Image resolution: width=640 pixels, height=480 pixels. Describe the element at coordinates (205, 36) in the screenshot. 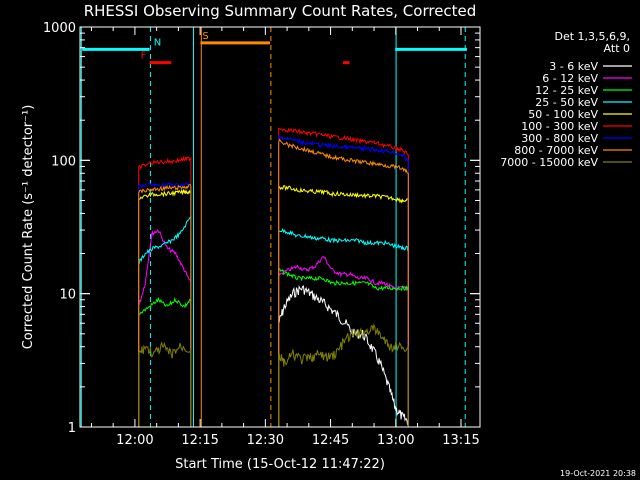

I see `flag-label-s: S` at that location.